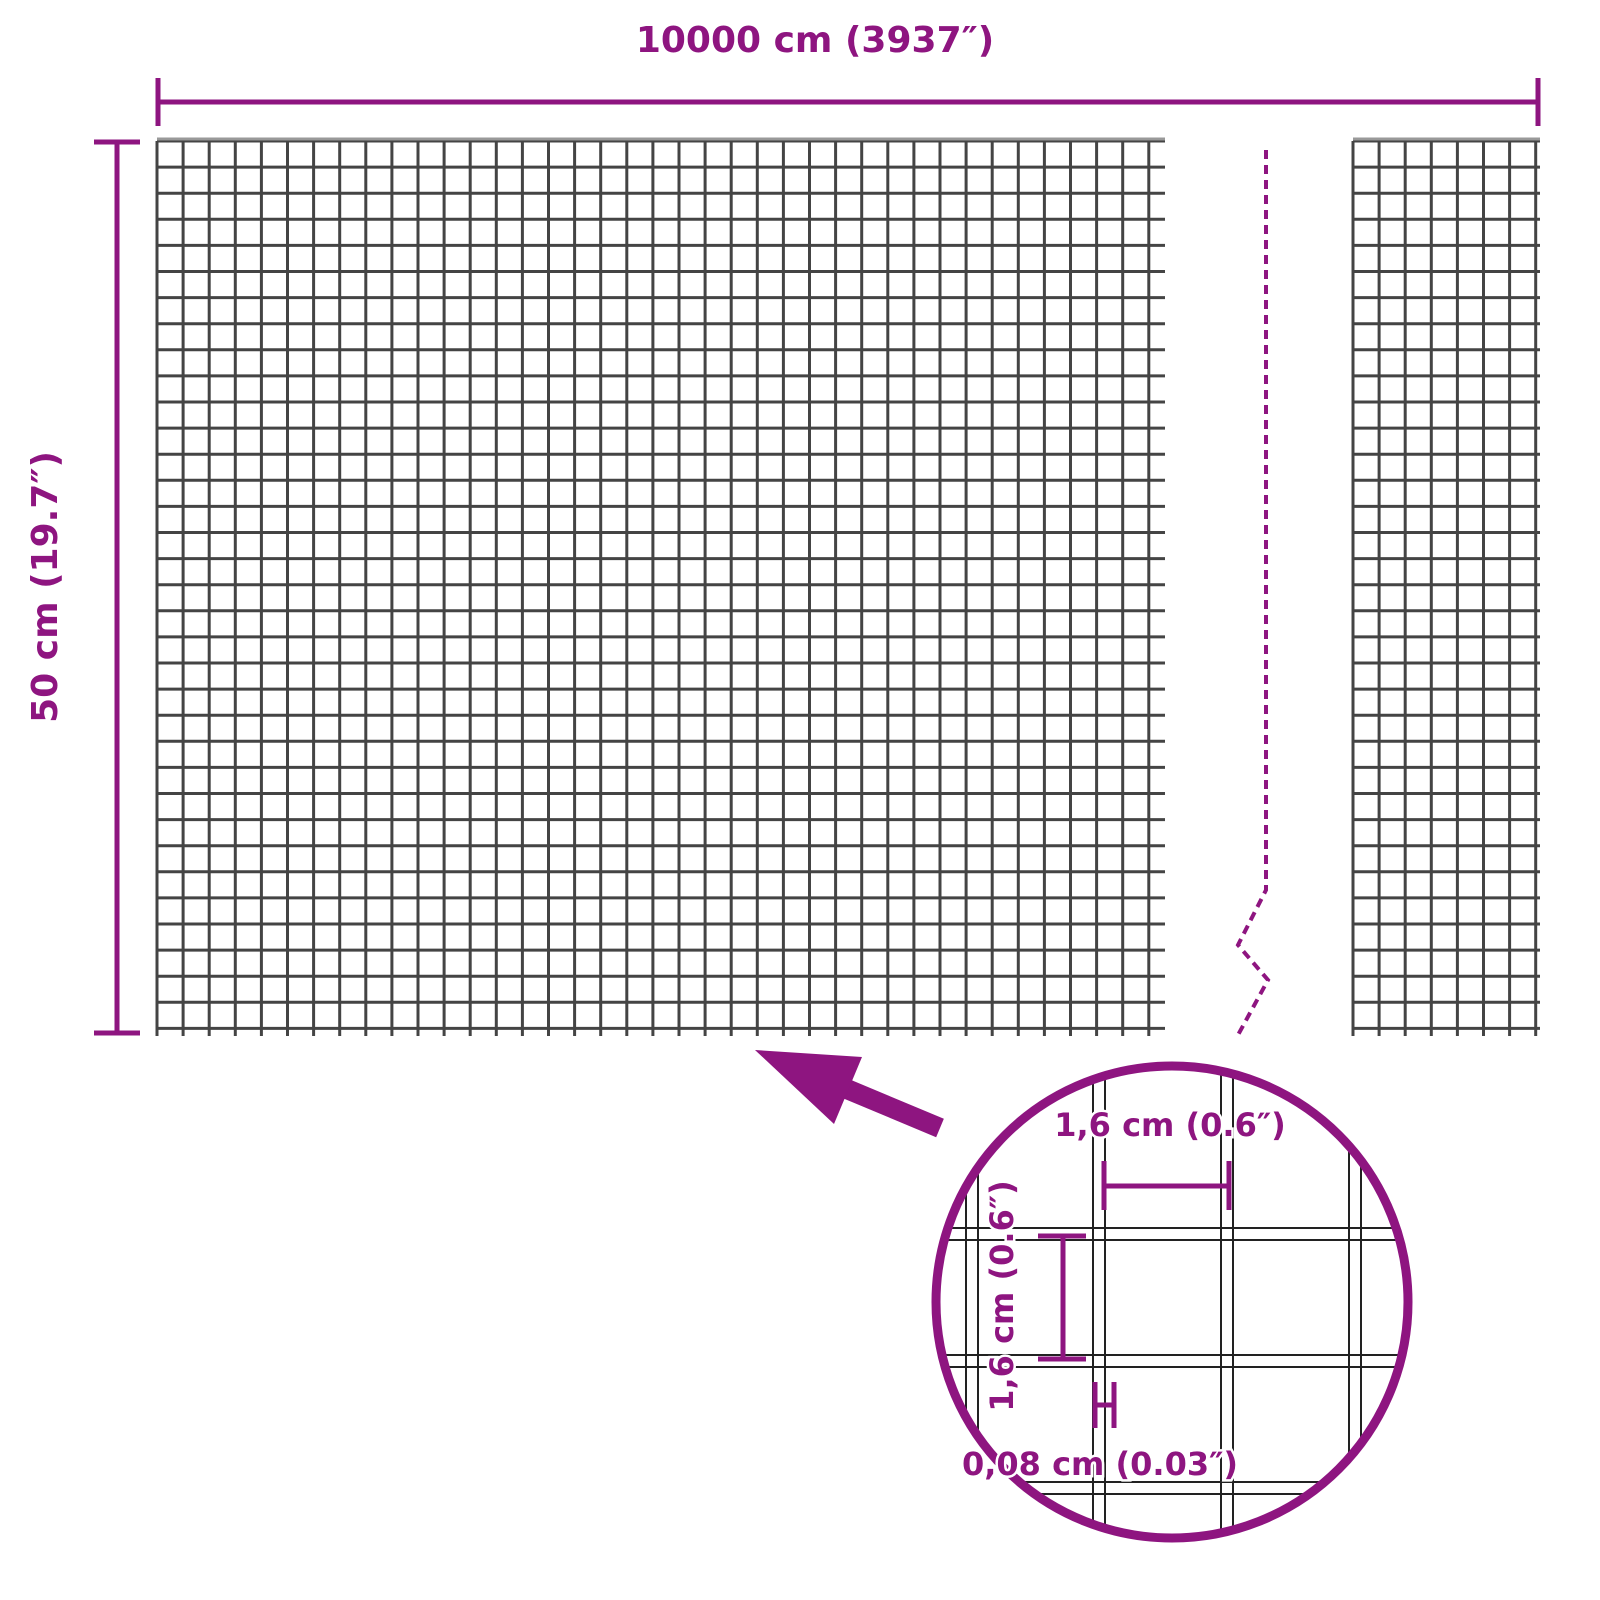 This screenshot has height=1600, width=1600. What do you see at coordinates (1062, 1297) in the screenshot?
I see `mesh-height-bracket` at bounding box center [1062, 1297].